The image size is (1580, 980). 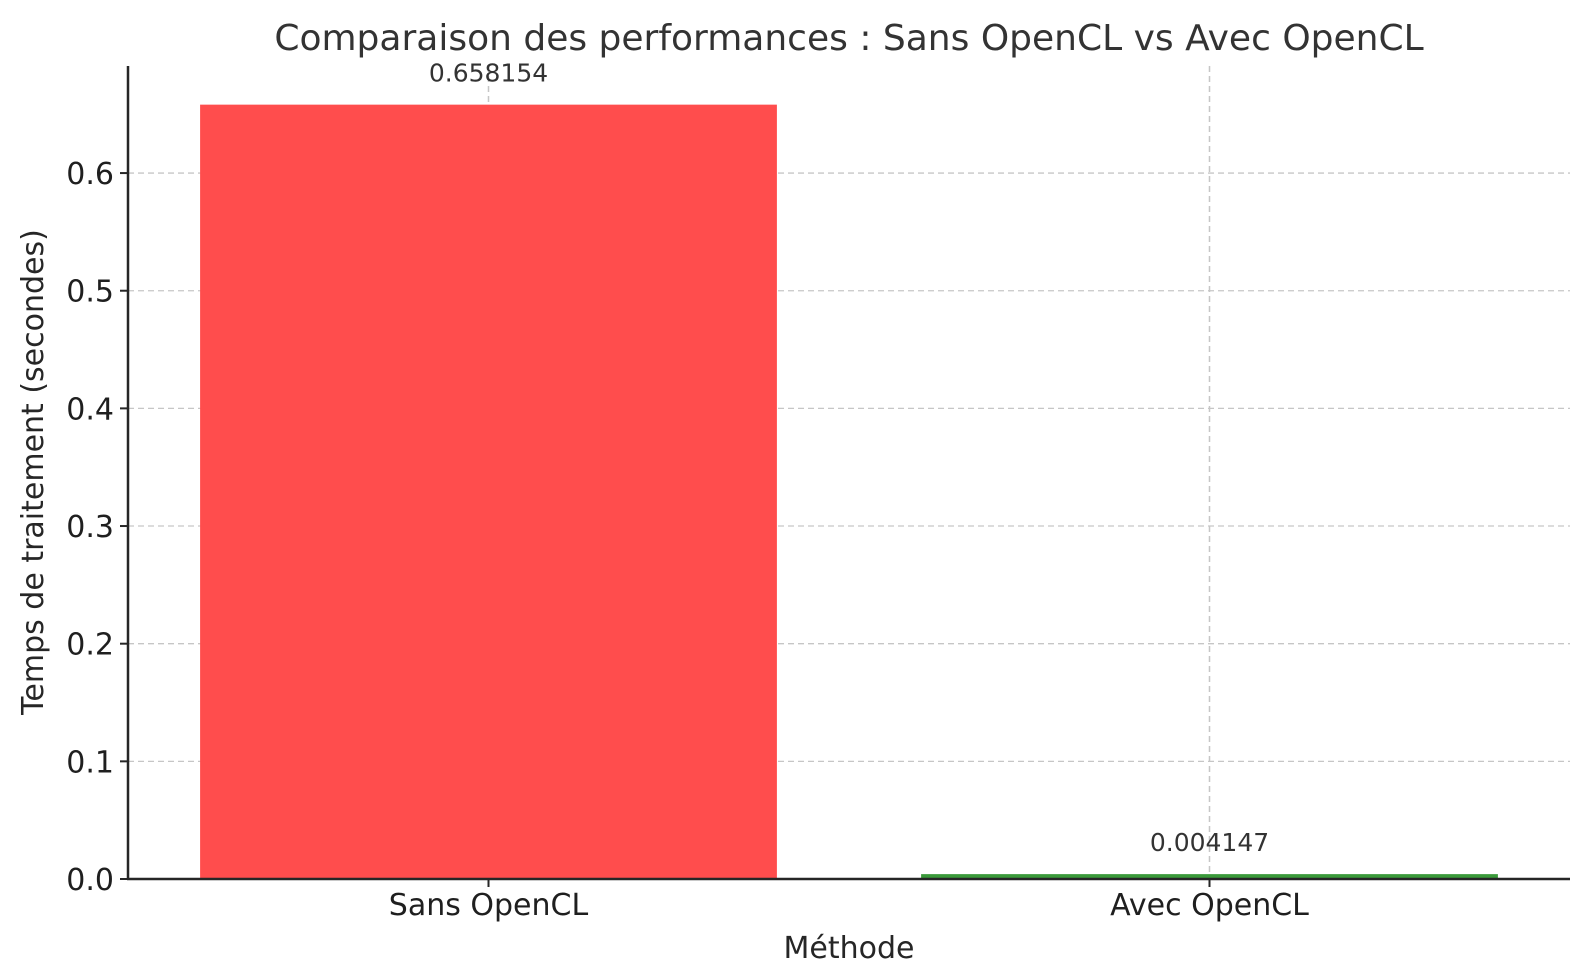 I want to click on y-tick-label: 0.4, so click(x=90, y=409).